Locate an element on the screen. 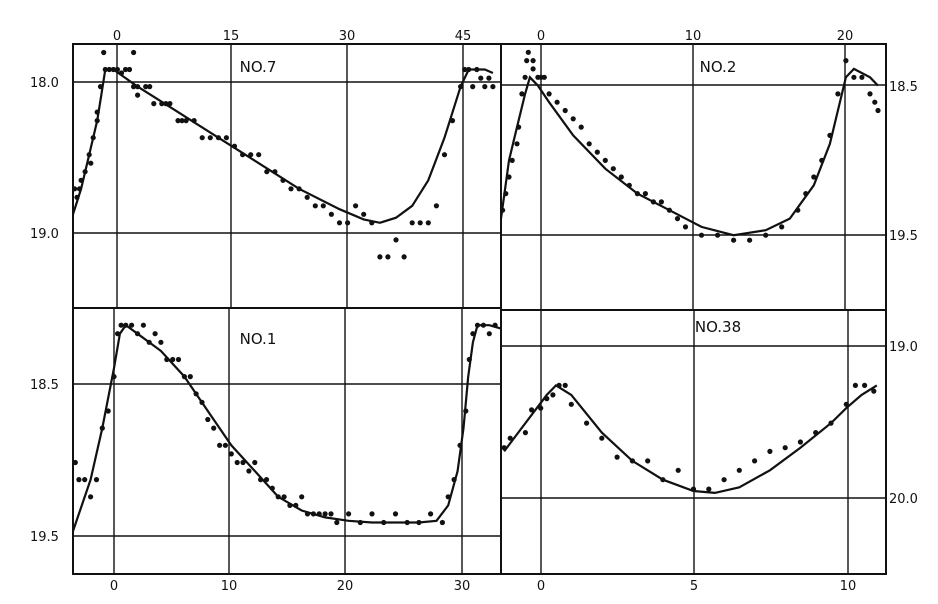 This screenshot has height=604, width=938. panel-title-no2: NO.2 is located at coordinates (718, 67).